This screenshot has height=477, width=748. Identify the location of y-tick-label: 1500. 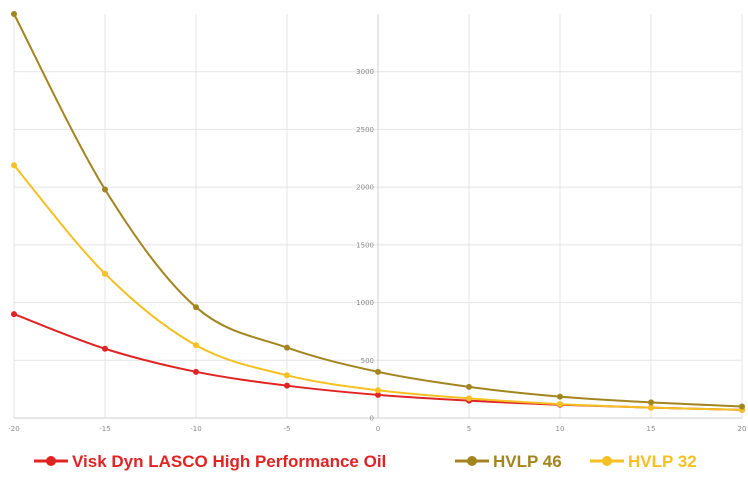
(365, 245).